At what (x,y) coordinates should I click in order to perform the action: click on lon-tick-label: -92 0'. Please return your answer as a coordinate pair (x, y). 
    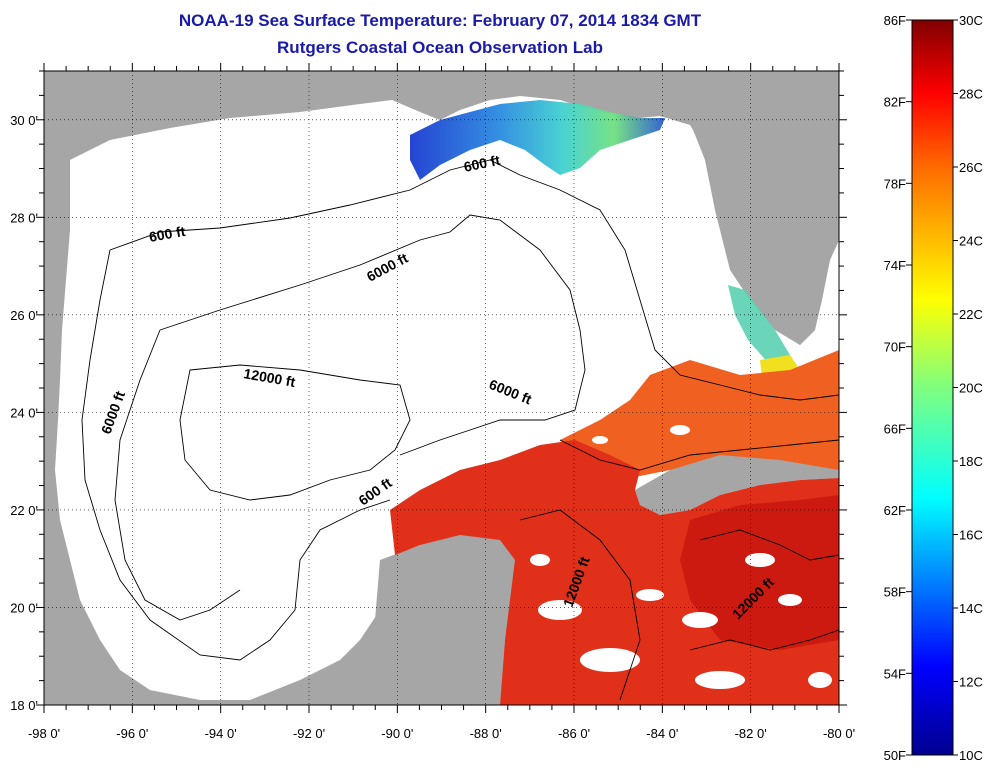
    Looking at the image, I should click on (309, 733).